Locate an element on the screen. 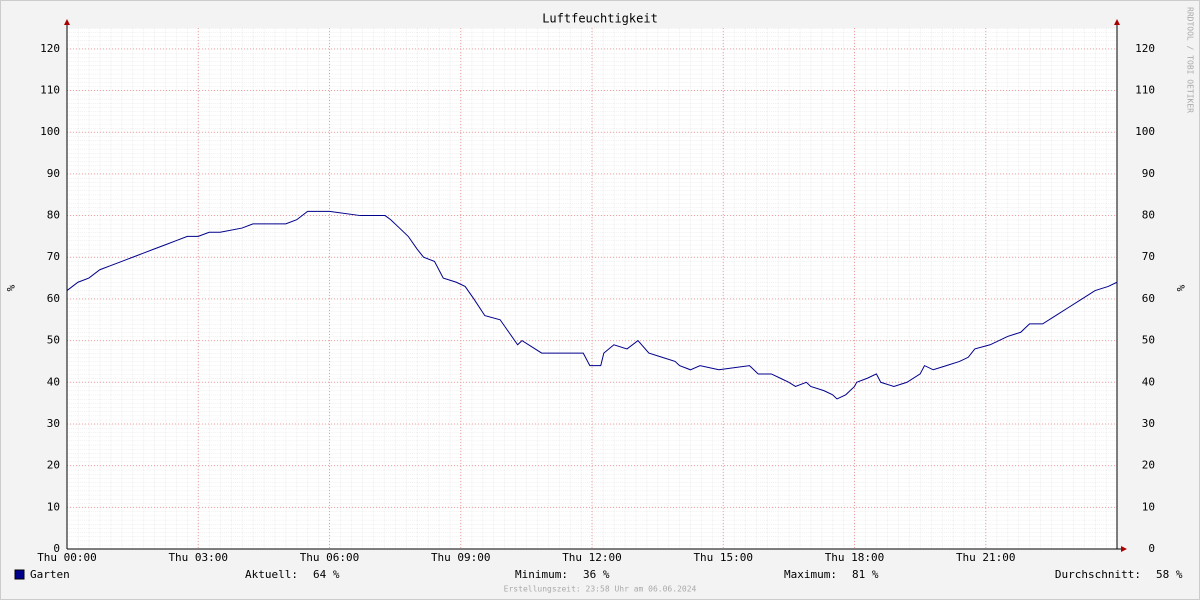 Image resolution: width=1200 pixels, height=600 pixels. y-tick-label-right: 120 is located at coordinates (1145, 48).